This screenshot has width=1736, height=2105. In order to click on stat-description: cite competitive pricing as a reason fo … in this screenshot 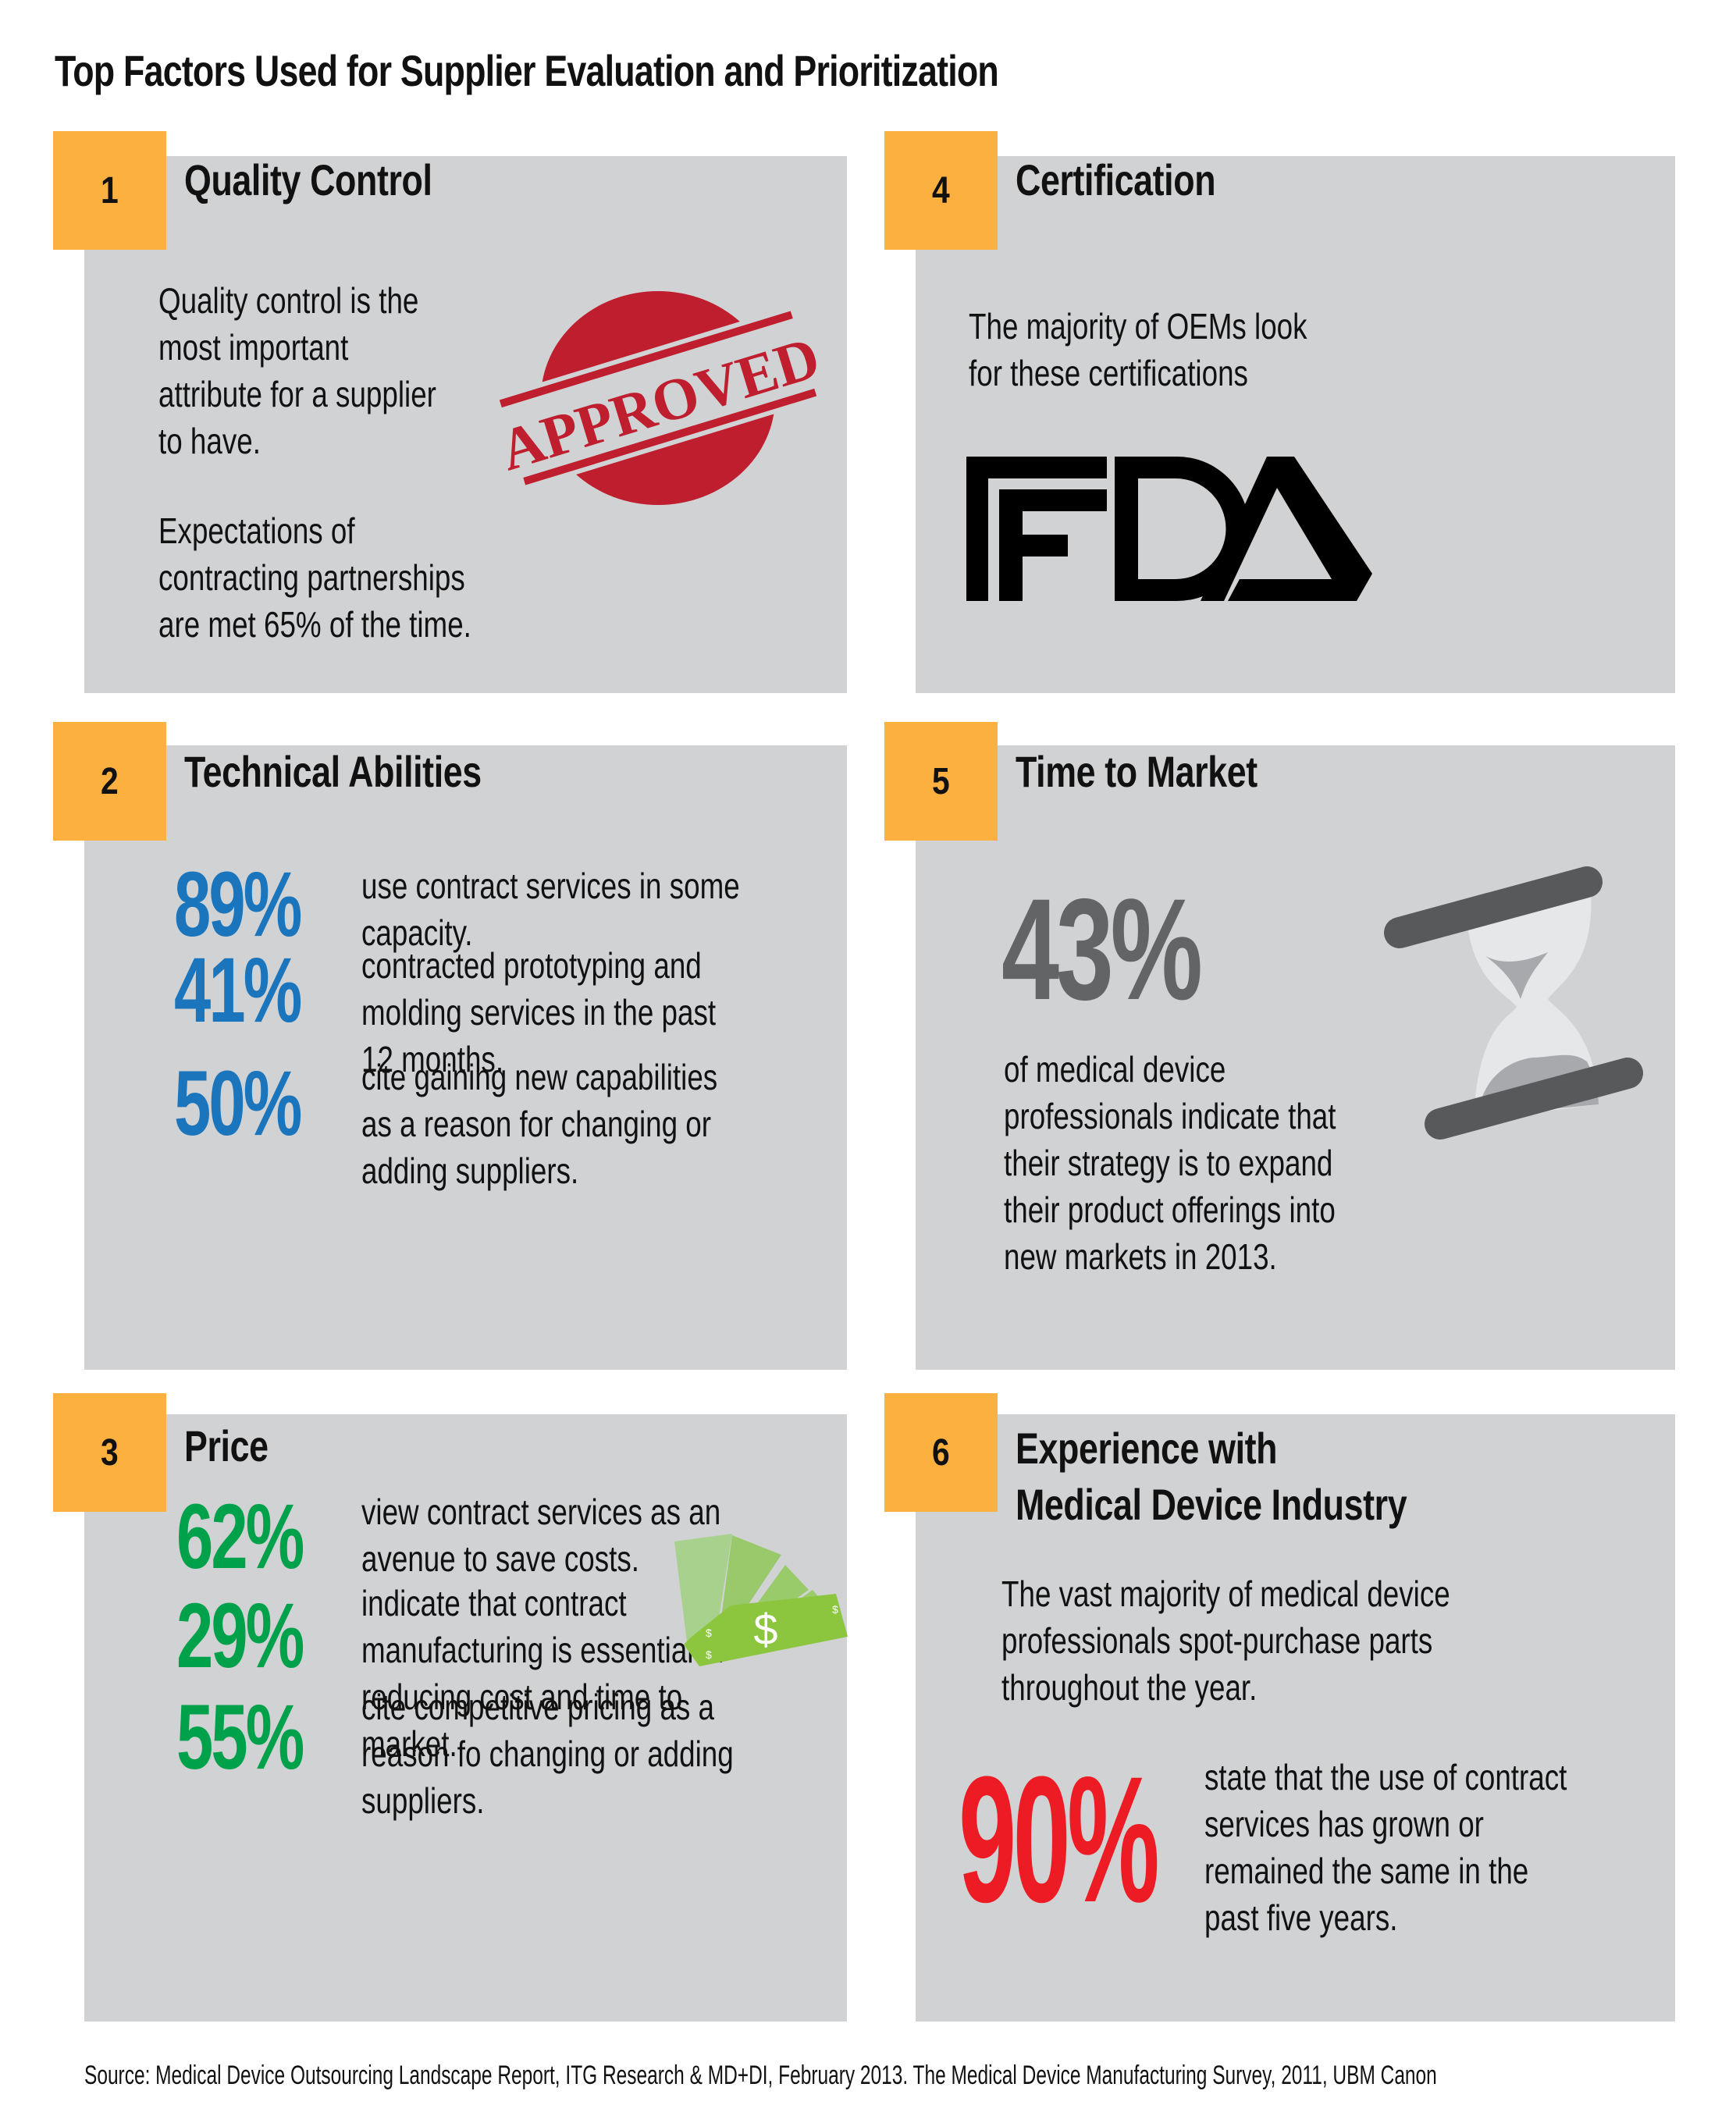, I will do `click(547, 1754)`.